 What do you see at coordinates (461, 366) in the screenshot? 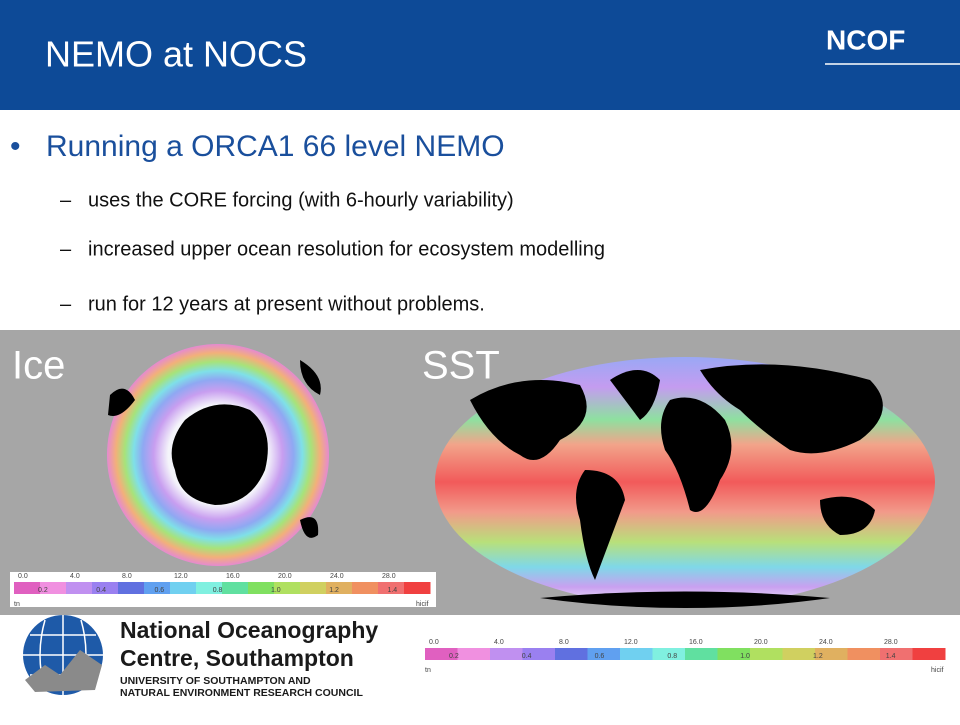
I see `sst-label: SST` at bounding box center [461, 366].